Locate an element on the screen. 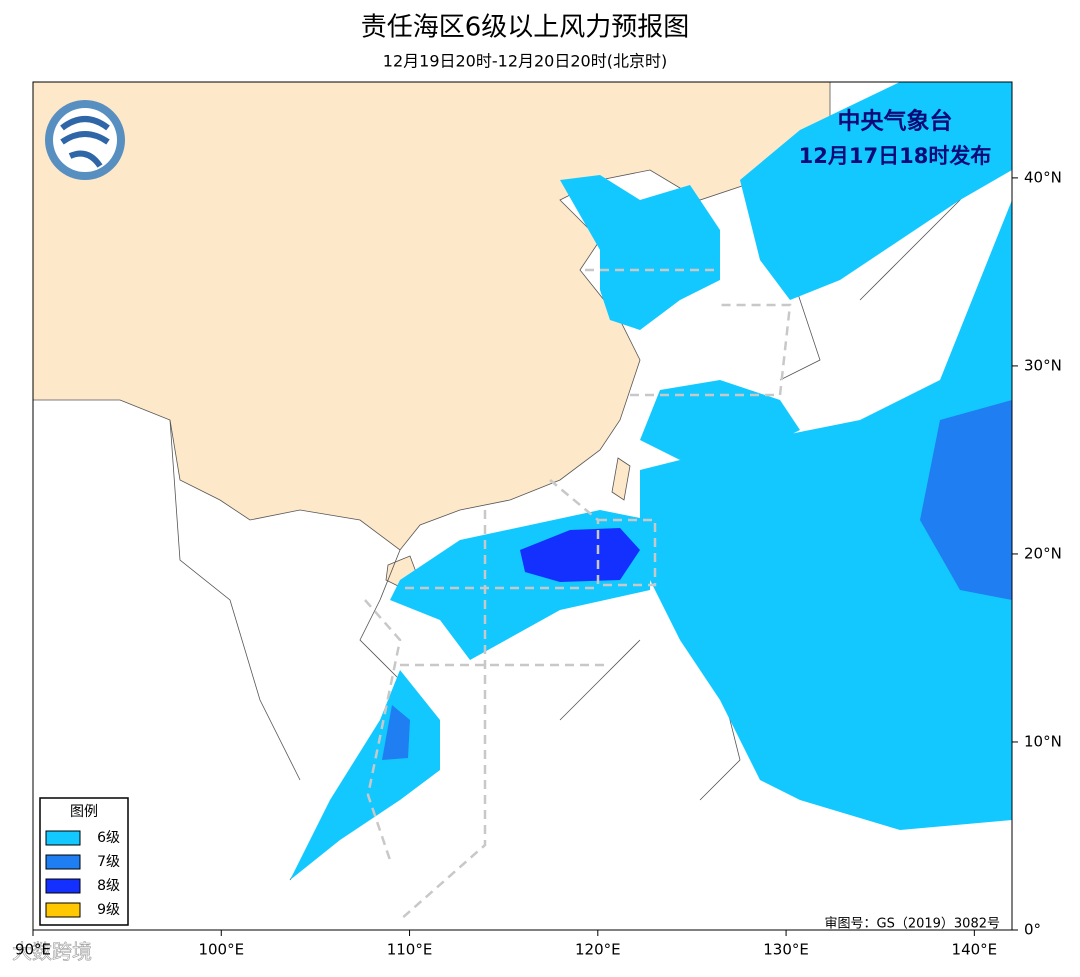 The width and height of the screenshot is (1080, 977). y-tick-label: 40°N is located at coordinates (1043, 177).